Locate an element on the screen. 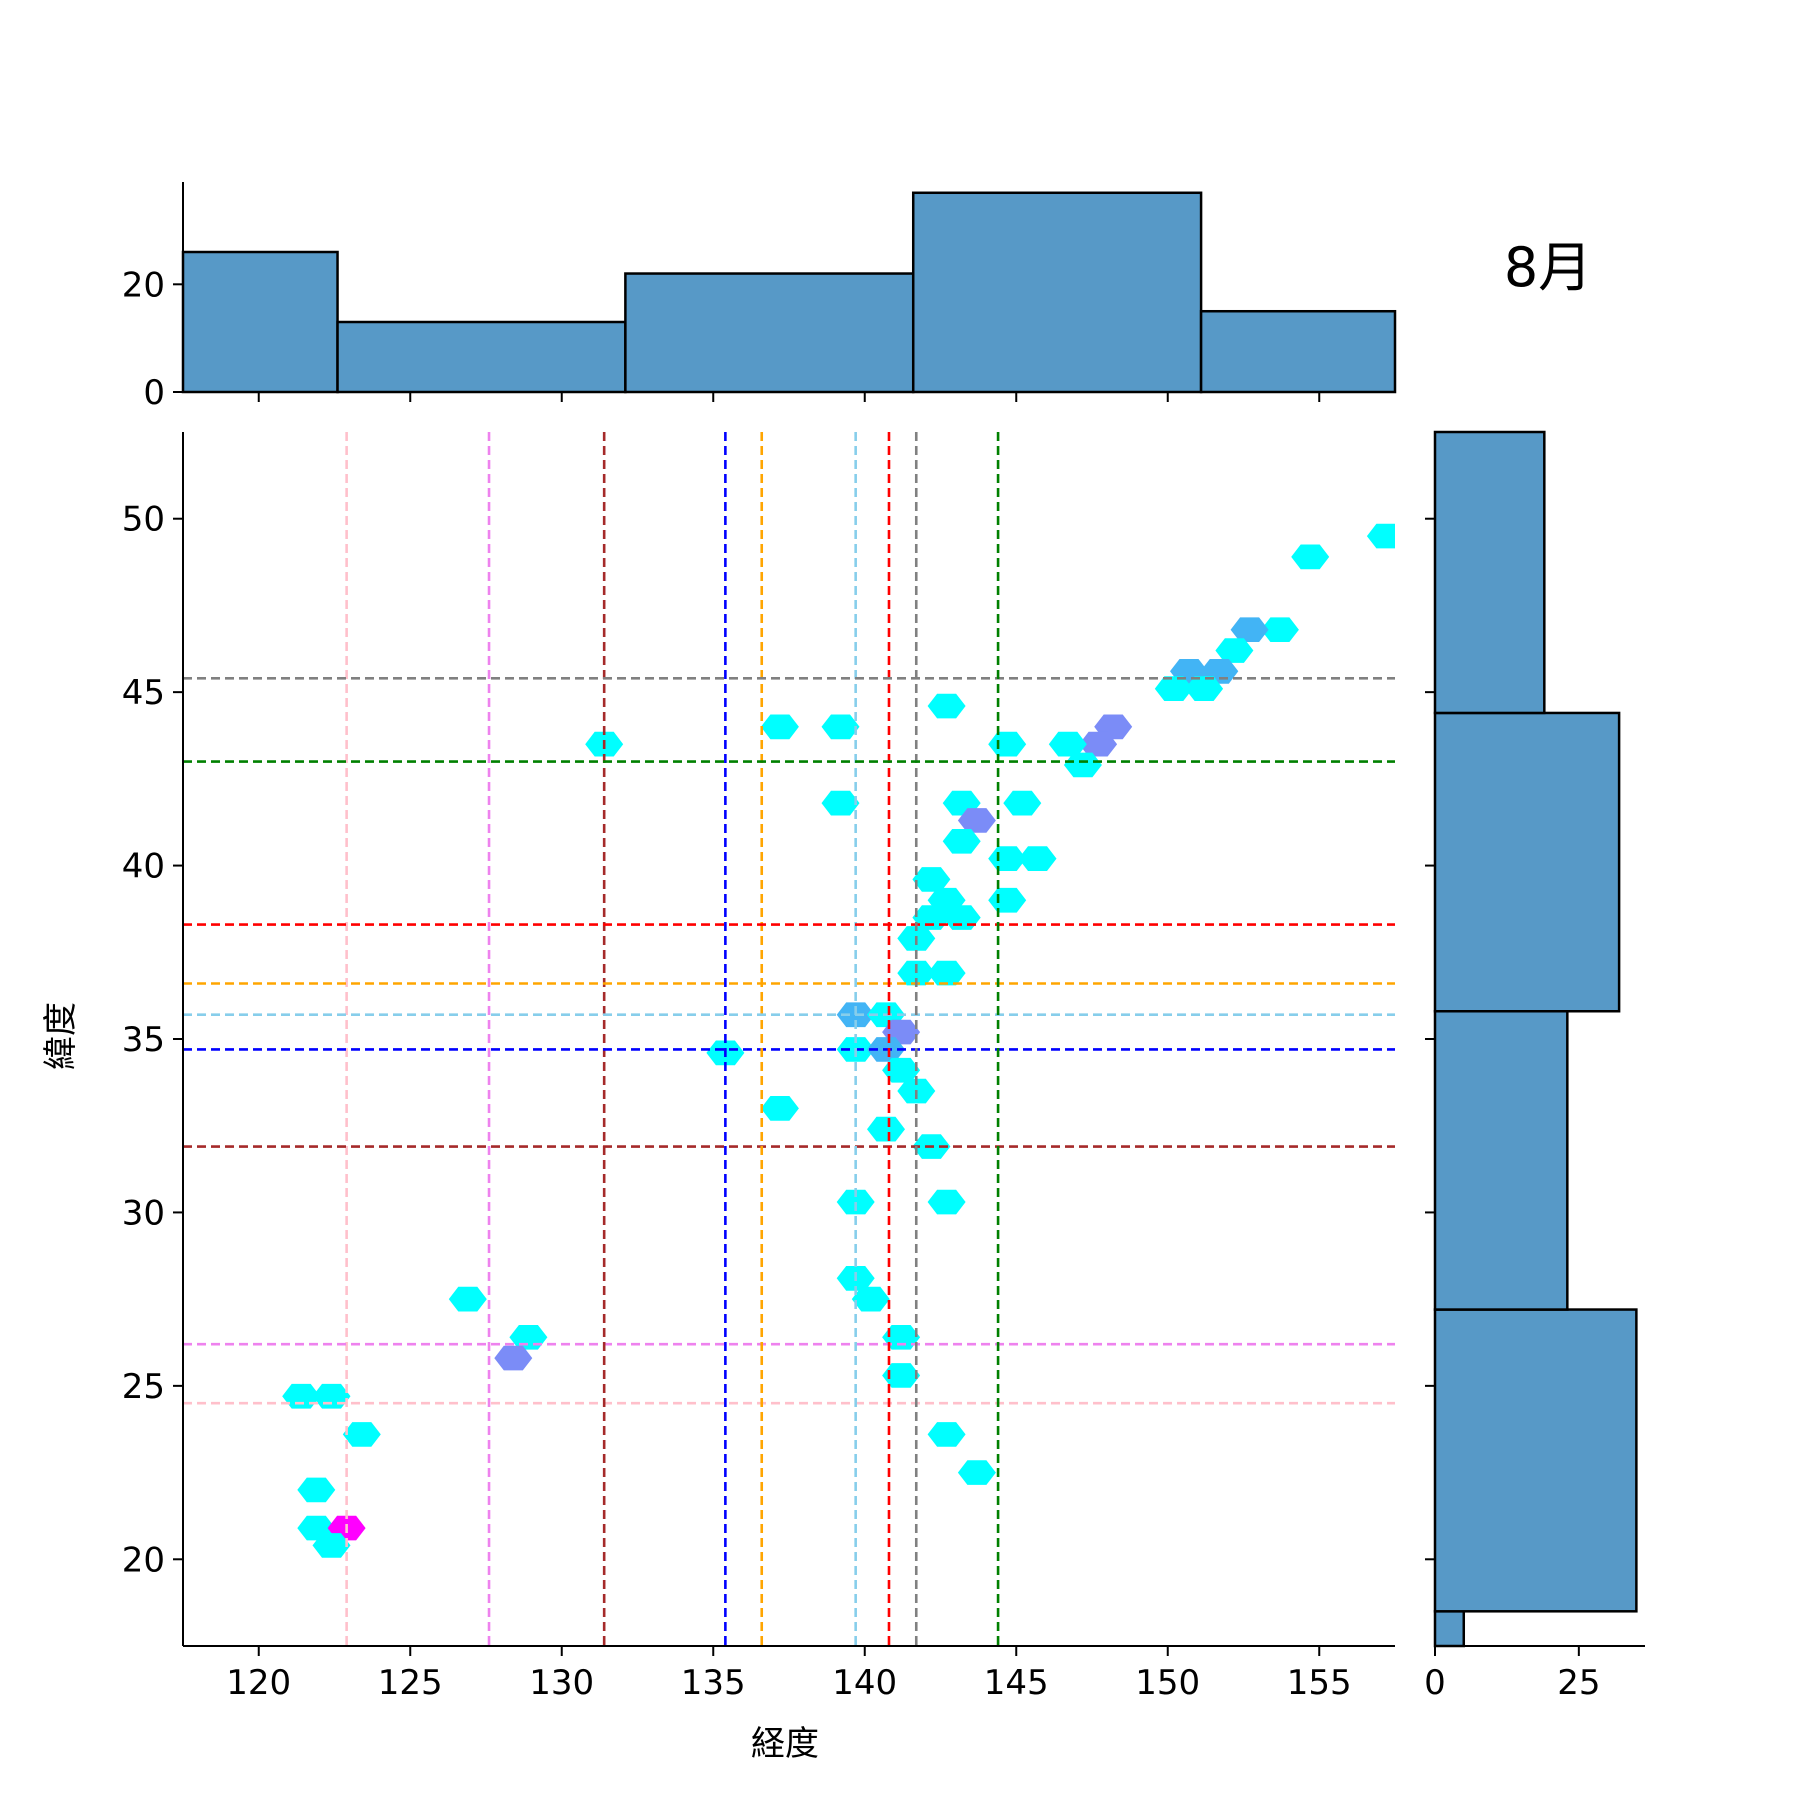 This screenshot has width=1800, height=1805. x-tick-label: 155 is located at coordinates (1319, 1683).